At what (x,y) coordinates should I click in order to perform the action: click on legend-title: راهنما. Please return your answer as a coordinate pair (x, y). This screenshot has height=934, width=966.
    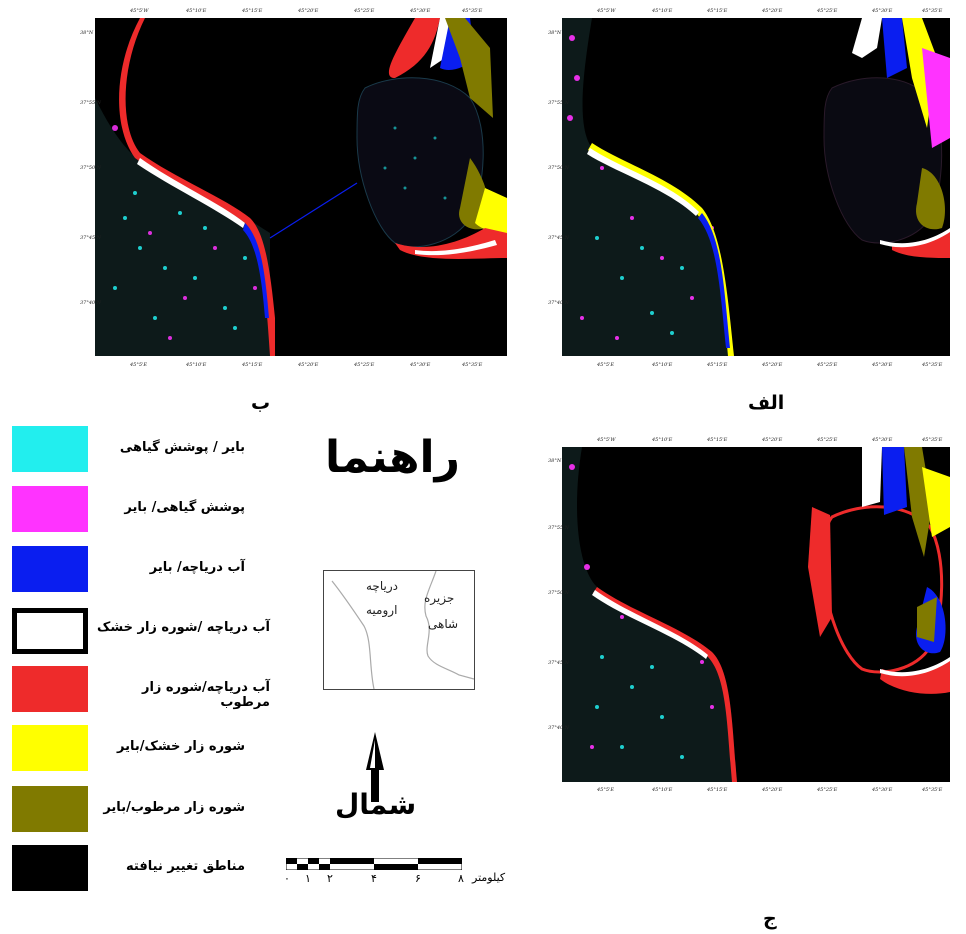
    Looking at the image, I should click on (392, 457).